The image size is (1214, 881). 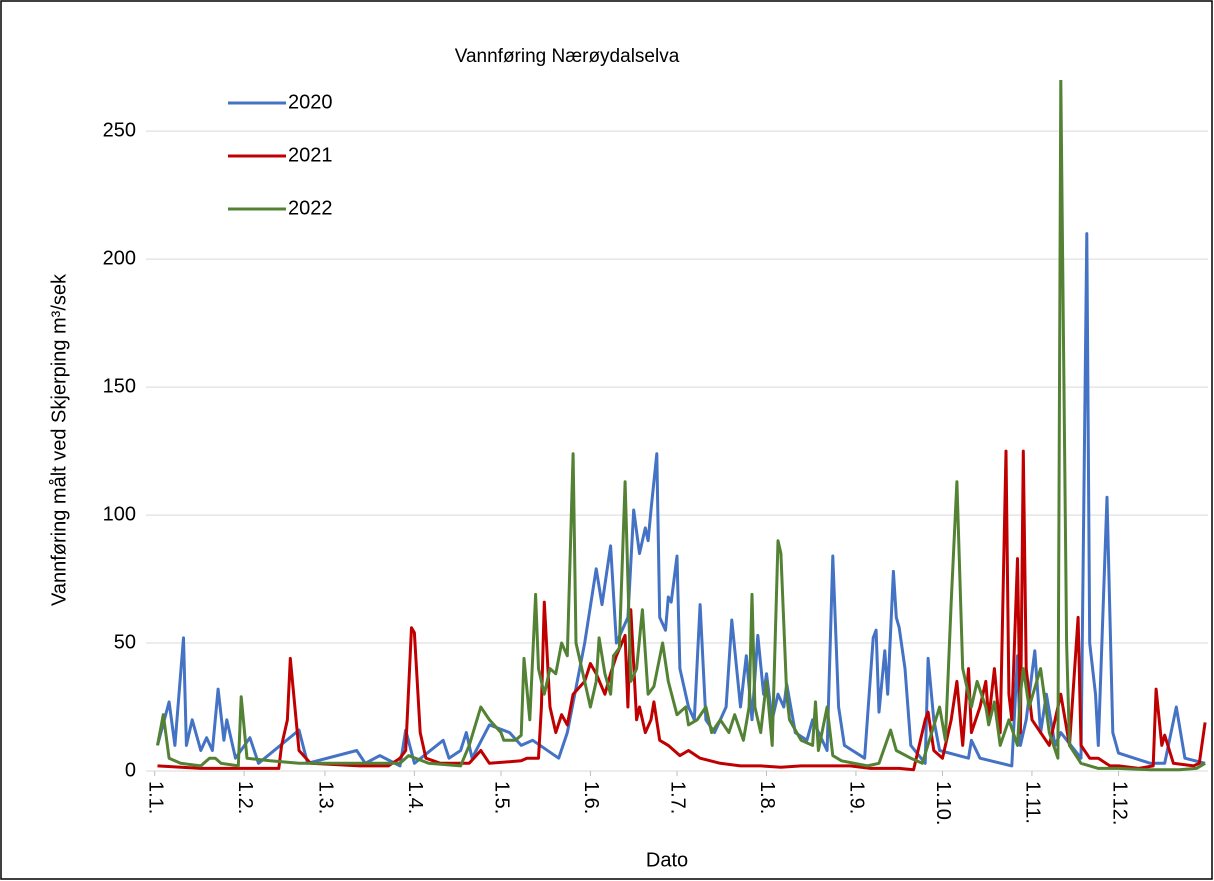 I want to click on x-tick-label: 1.11., so click(x=1033, y=802).